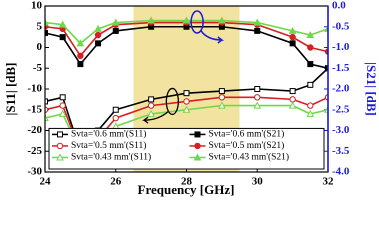 Image resolution: width=379 pixels, height=240 pixels. I want to click on y2-tick-label: -2.0, so click(341, 89).